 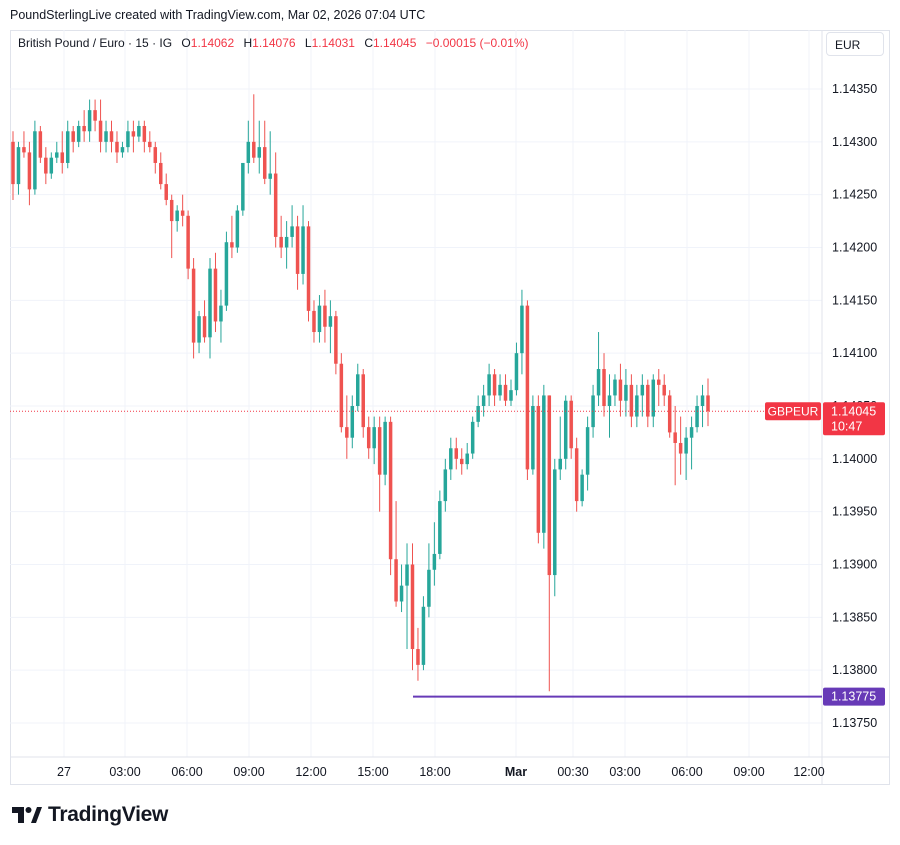 What do you see at coordinates (854, 353) in the screenshot?
I see `price-tick-label: 1.14100` at bounding box center [854, 353].